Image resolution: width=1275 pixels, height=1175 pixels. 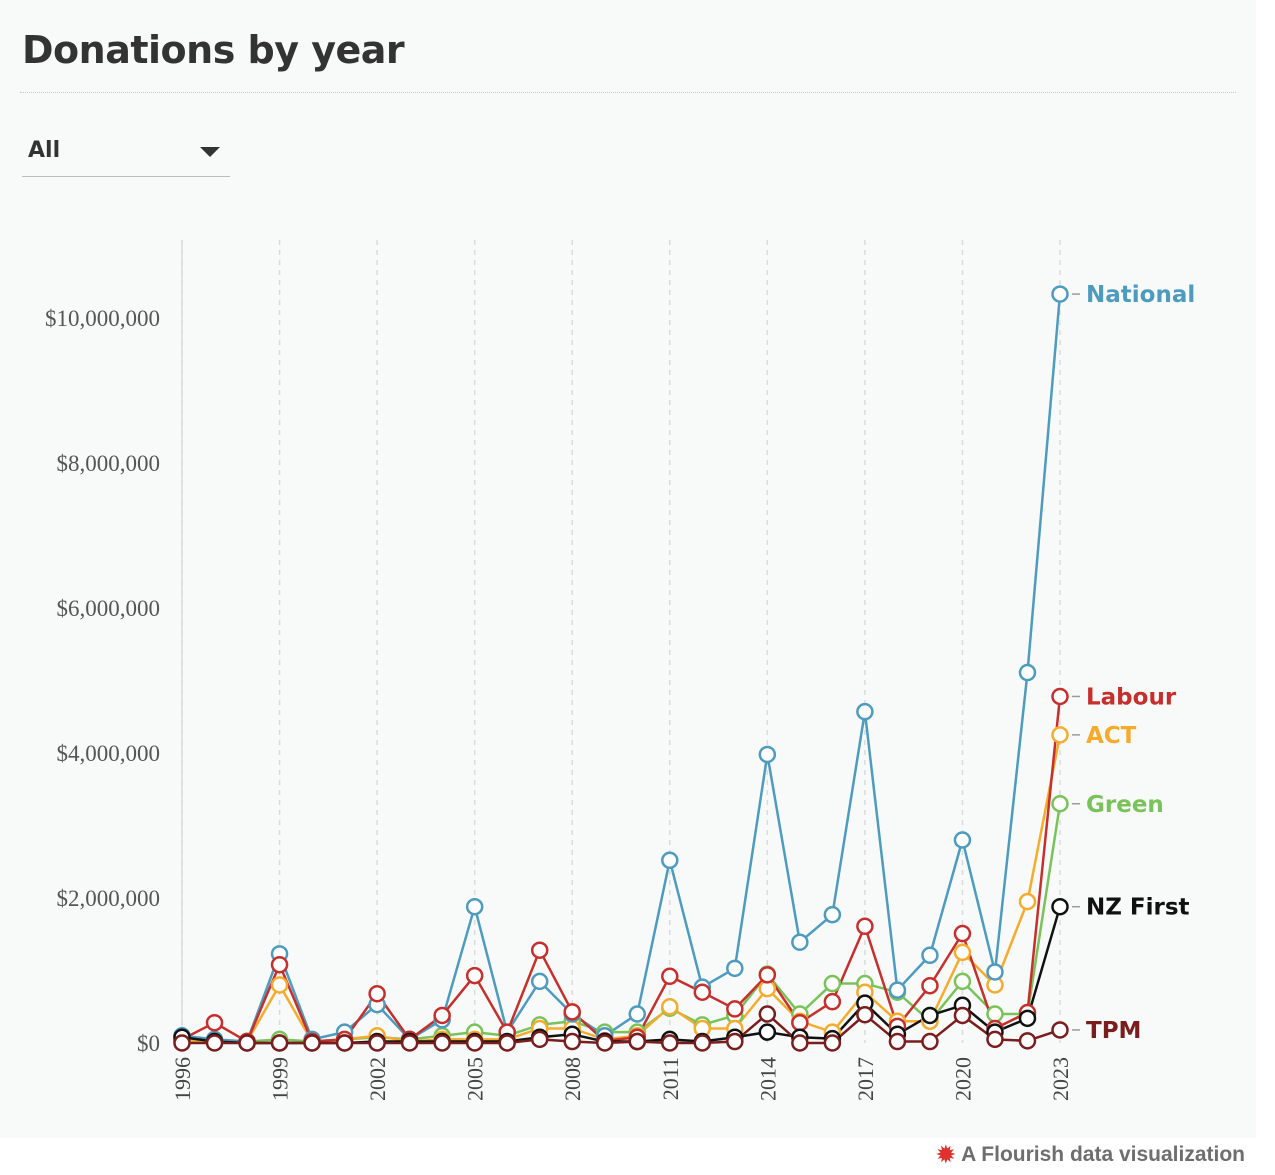 What do you see at coordinates (865, 1079) in the screenshot?
I see `x-tick-label: 2017` at bounding box center [865, 1079].